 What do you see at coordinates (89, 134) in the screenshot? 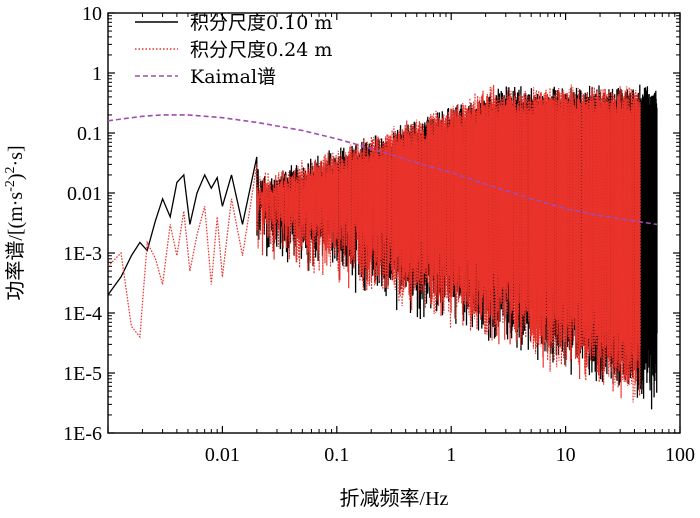
I see `y-tick-label: 0.1` at bounding box center [89, 134].